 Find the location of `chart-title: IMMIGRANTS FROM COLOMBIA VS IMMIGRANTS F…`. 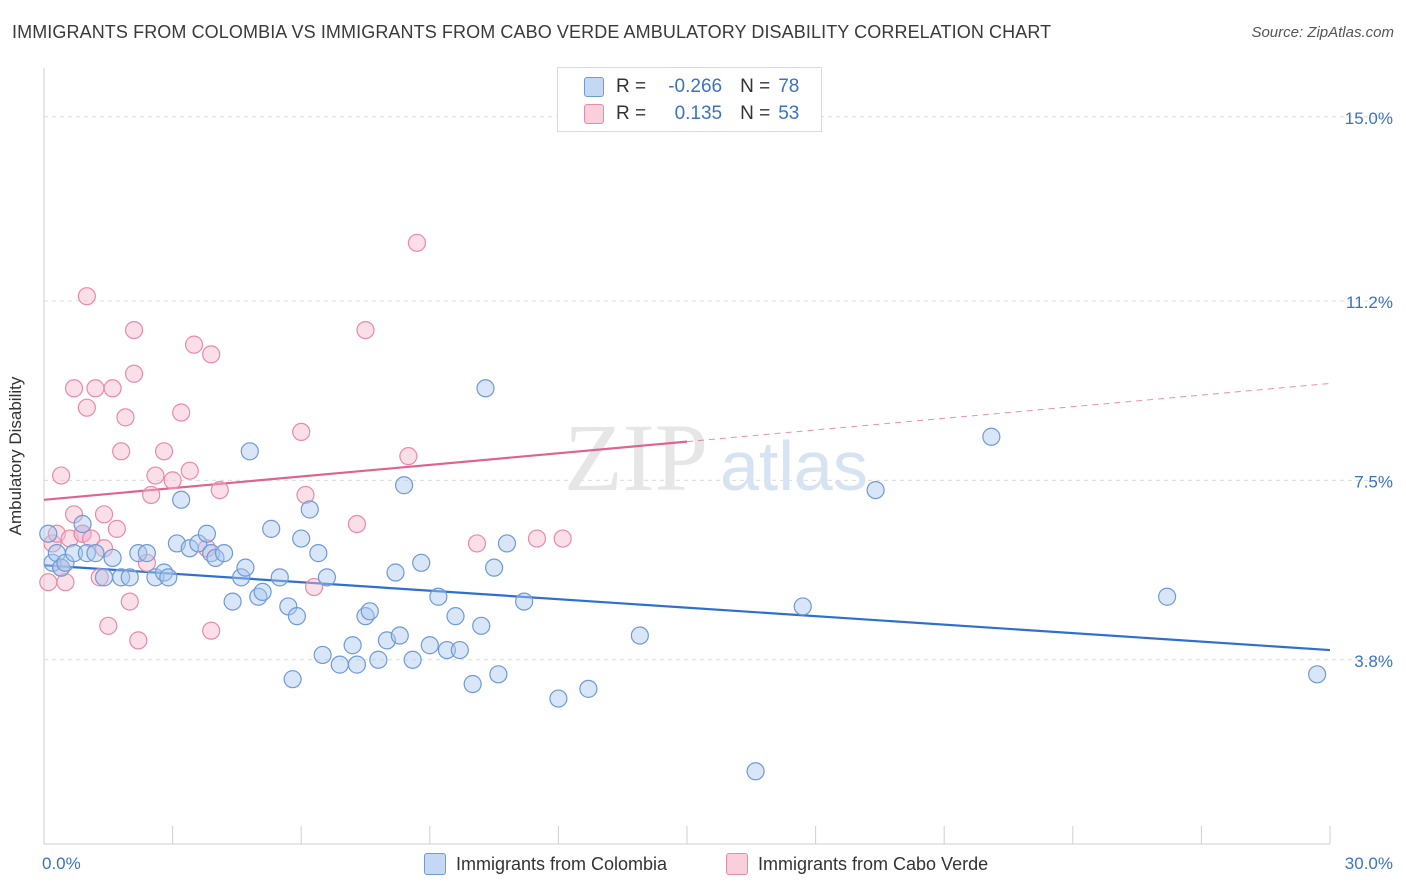

chart-title: IMMIGRANTS FROM COLOMBIA VS IMMIGRANTS F… is located at coordinates (532, 32).